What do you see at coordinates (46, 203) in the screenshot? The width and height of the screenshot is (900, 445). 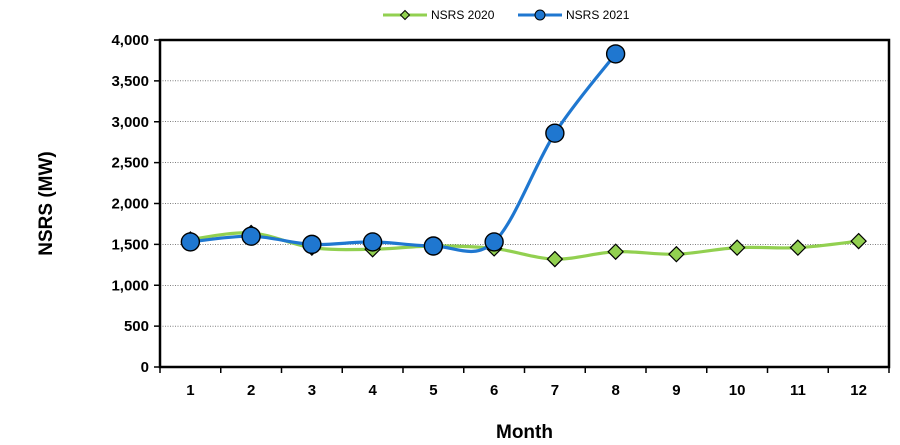 I see `y-axis-title: NSRS (MW)` at bounding box center [46, 203].